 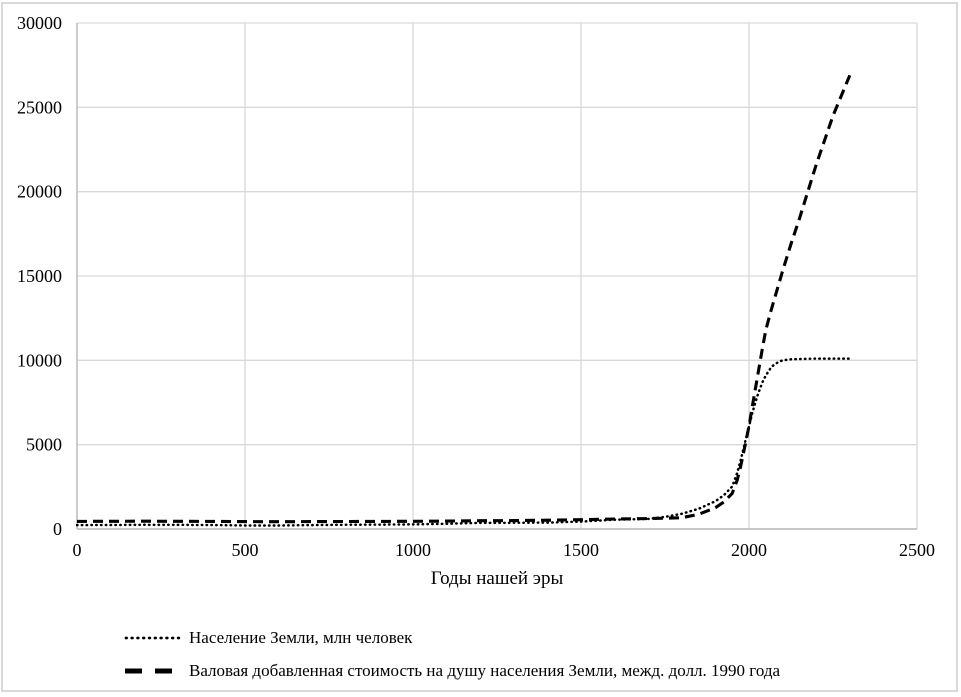 I want to click on y-tick-label: 20000, so click(x=39, y=192).